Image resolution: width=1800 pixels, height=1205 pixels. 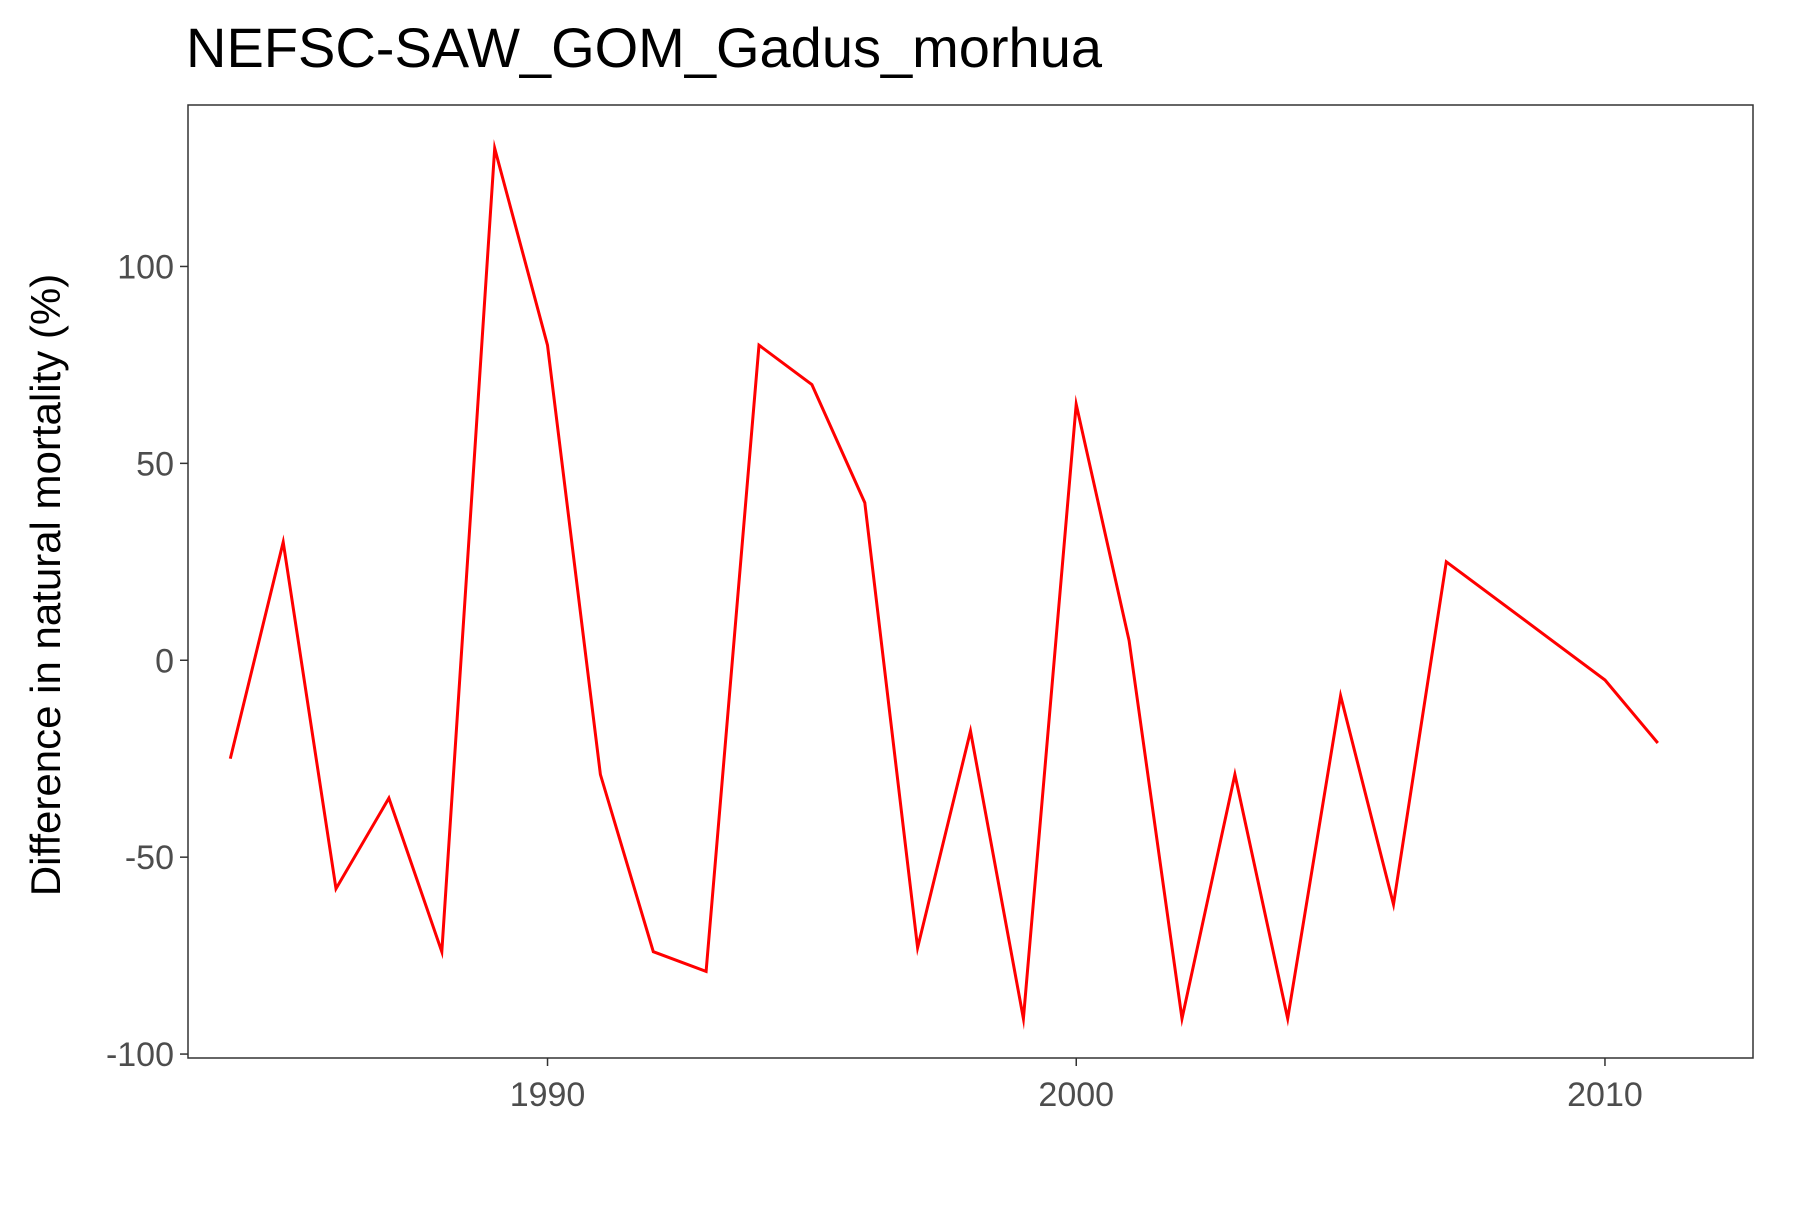 What do you see at coordinates (145, 267) in the screenshot?
I see `y-tick-label: 100` at bounding box center [145, 267].